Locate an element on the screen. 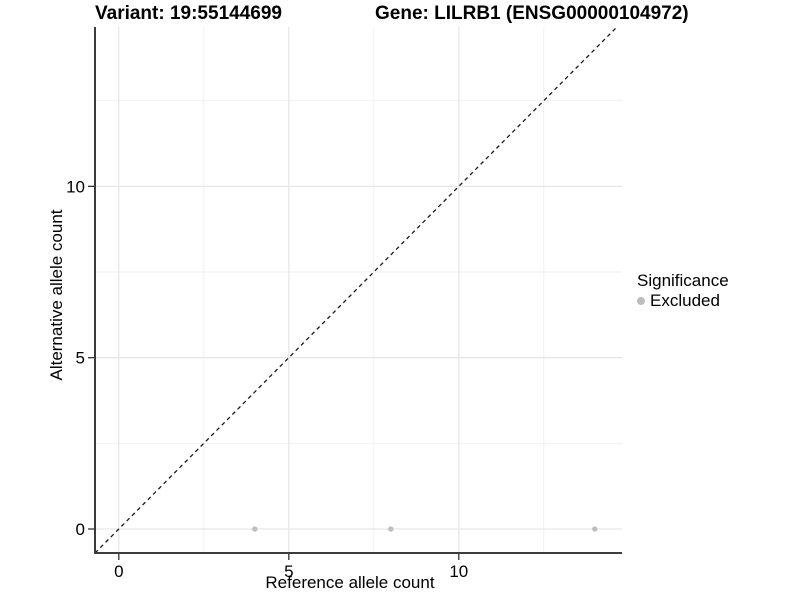  variant-title: Variant: 19:55144699 is located at coordinates (188, 13).